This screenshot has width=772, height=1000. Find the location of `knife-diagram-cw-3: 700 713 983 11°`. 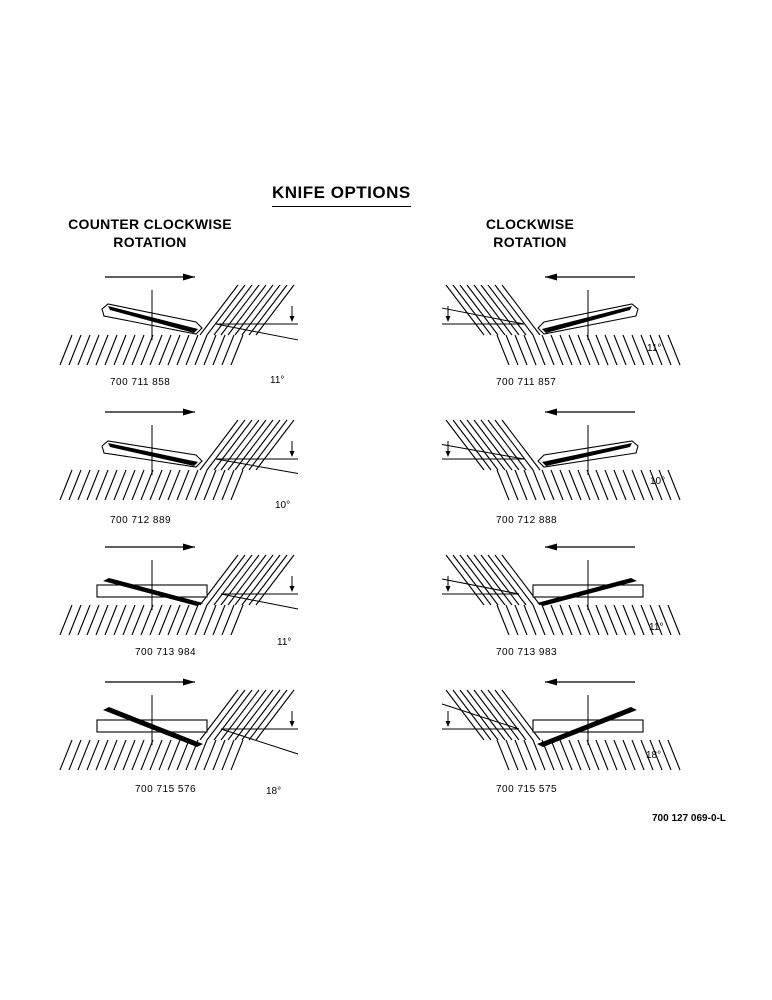

knife-diagram-cw-3: 700 713 983 11° is located at coordinates (550, 600).